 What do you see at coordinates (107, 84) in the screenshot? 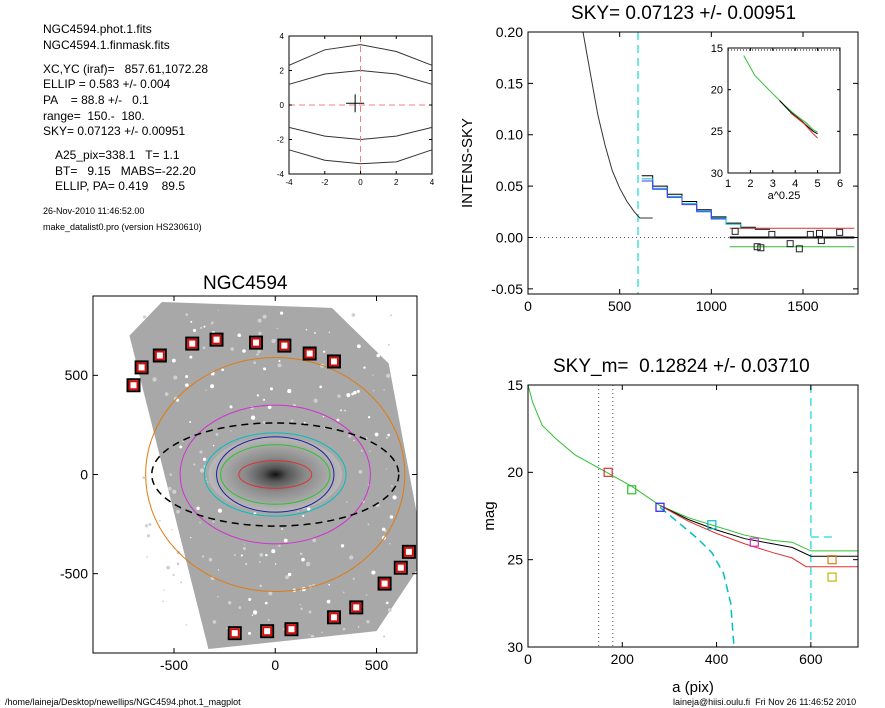
I see `ellipticity: ELLIP = 0.583 +/- 0.004` at bounding box center [107, 84].